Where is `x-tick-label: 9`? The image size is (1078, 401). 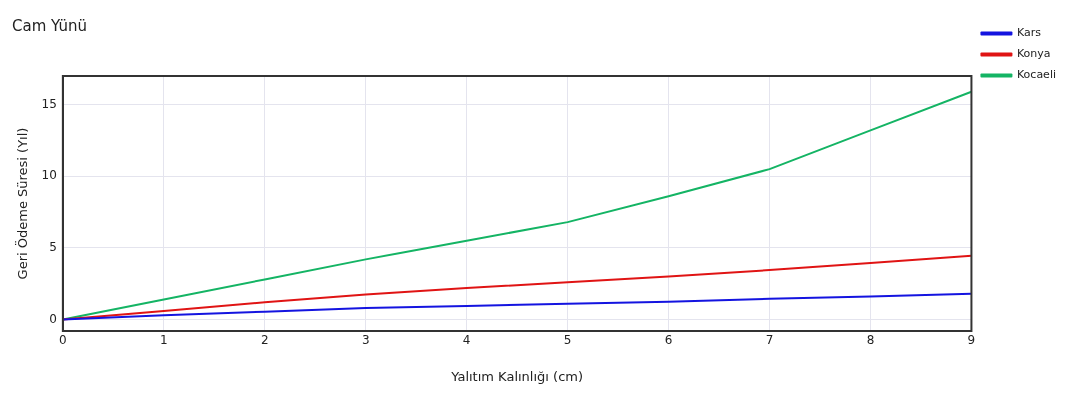 x-tick-label: 9 is located at coordinates (971, 340).